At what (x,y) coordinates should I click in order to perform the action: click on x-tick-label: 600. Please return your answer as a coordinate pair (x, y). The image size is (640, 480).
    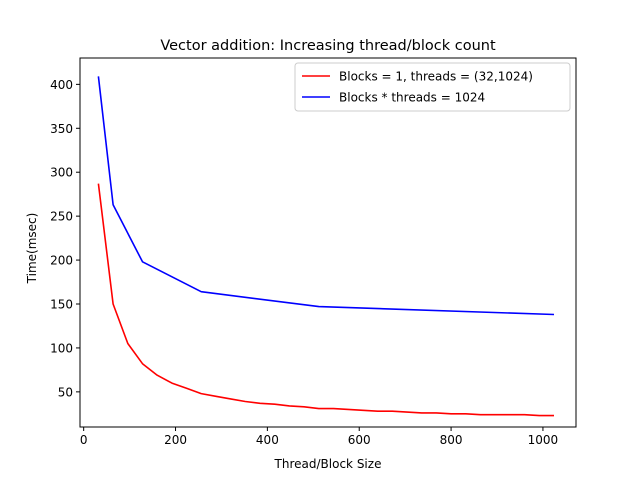
    Looking at the image, I should click on (359, 440).